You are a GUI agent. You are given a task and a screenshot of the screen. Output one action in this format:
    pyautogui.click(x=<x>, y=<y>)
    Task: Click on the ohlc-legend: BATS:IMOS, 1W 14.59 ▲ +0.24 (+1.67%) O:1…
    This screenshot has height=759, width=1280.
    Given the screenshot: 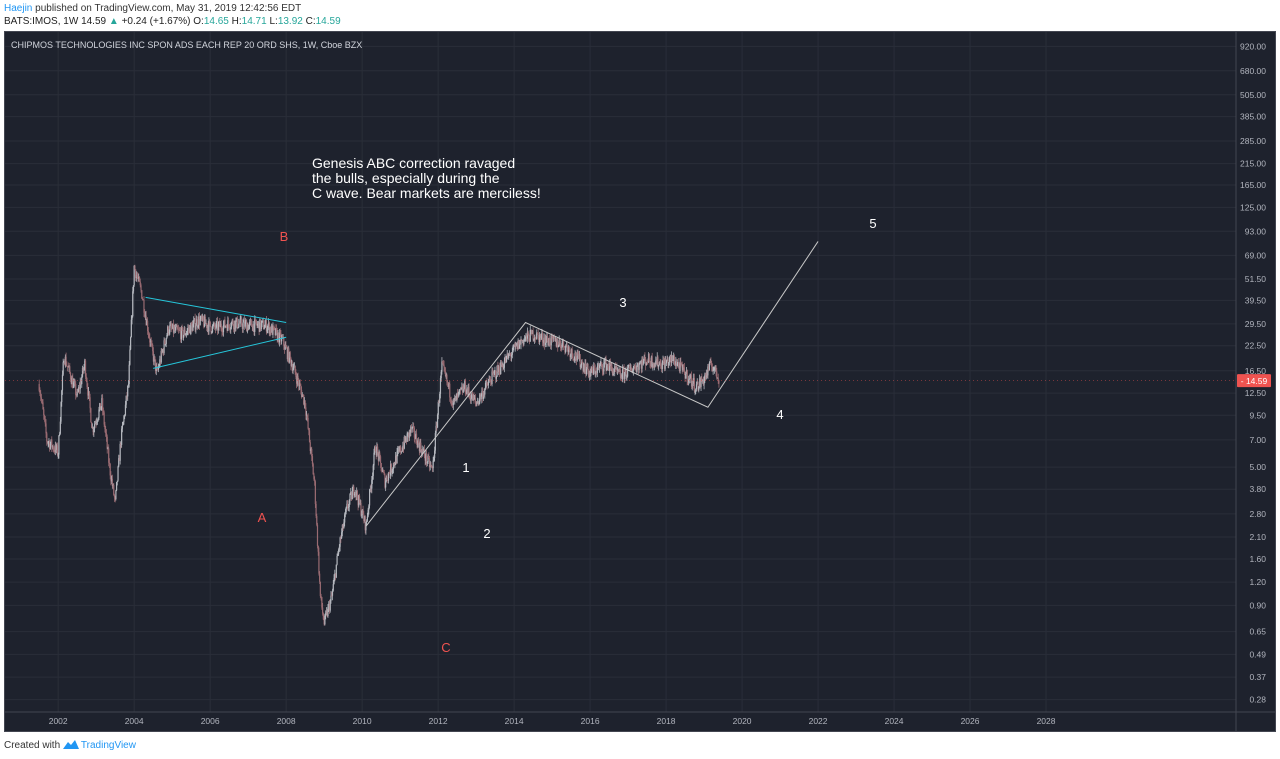 What is the action you would take?
    pyautogui.click(x=172, y=21)
    